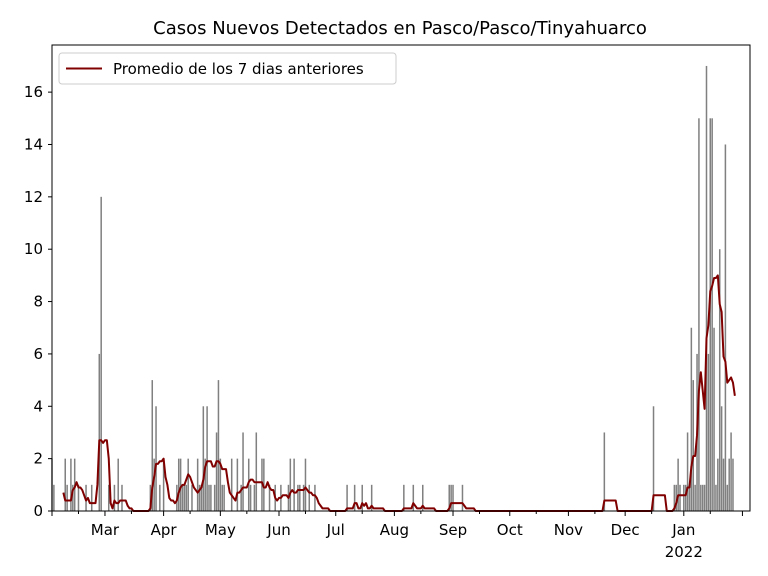  I want to click on x-tick-label: May, so click(220, 530).